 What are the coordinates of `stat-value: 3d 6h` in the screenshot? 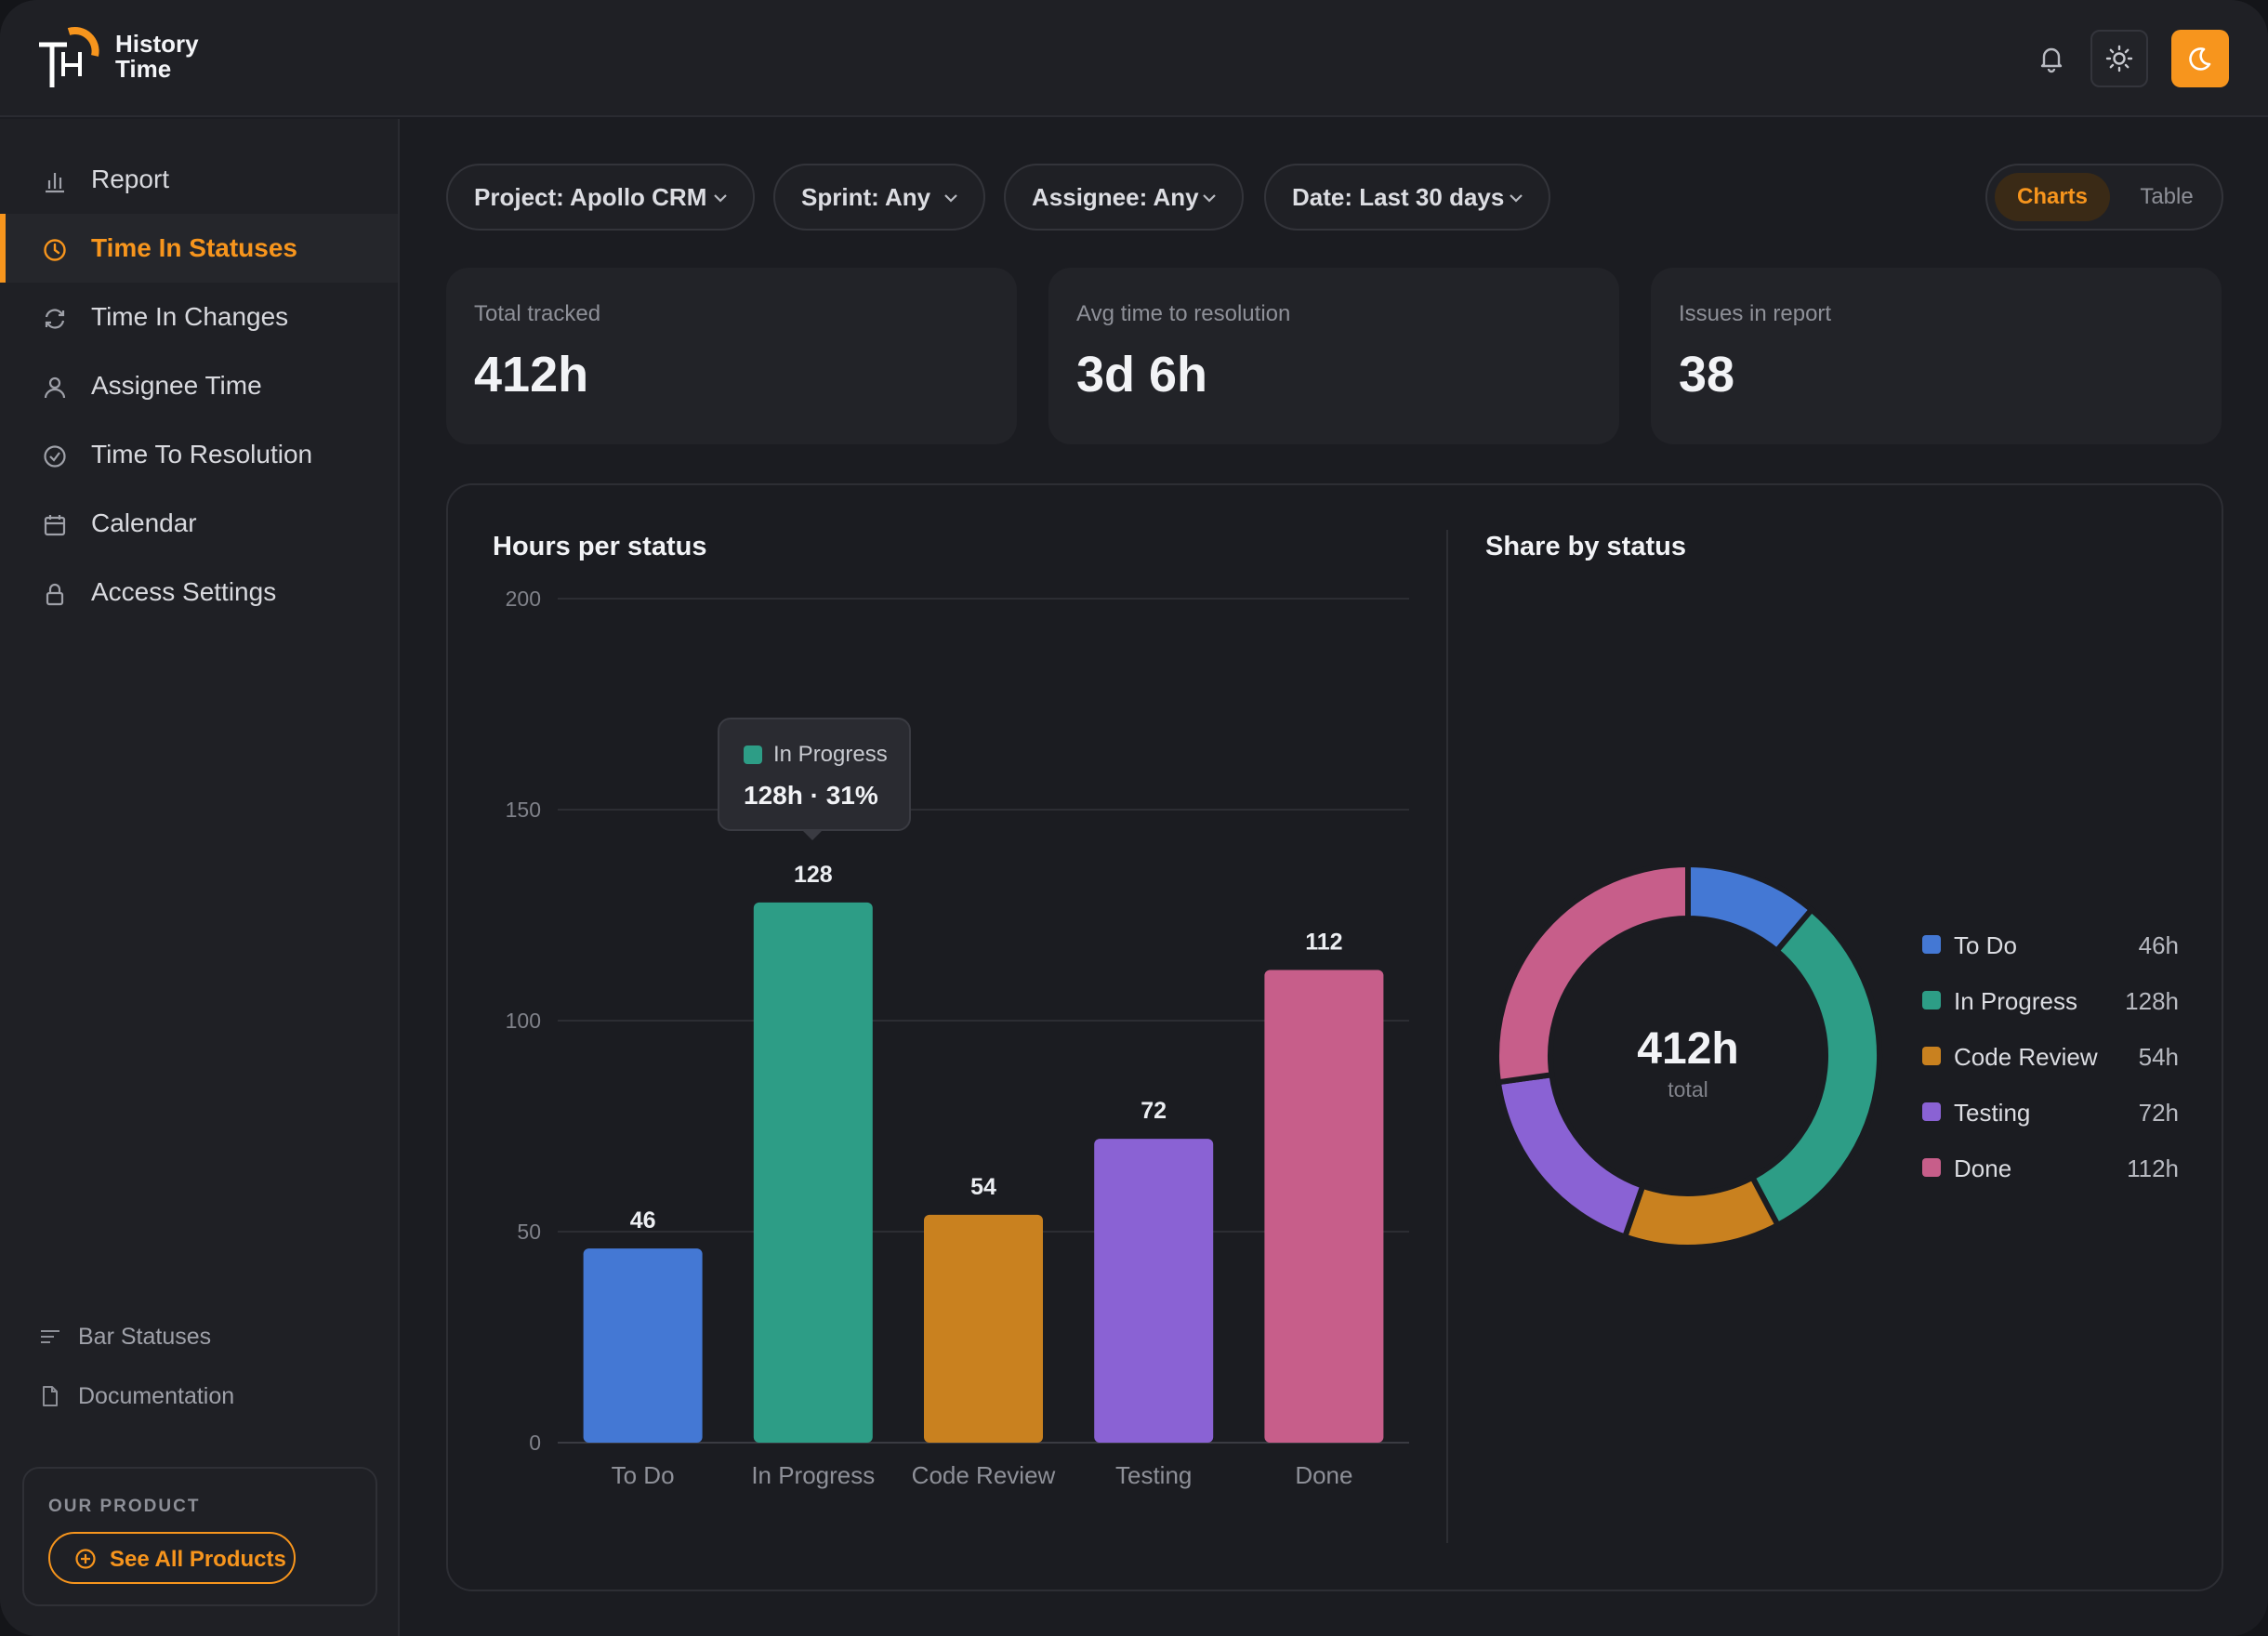 It's located at (1142, 374).